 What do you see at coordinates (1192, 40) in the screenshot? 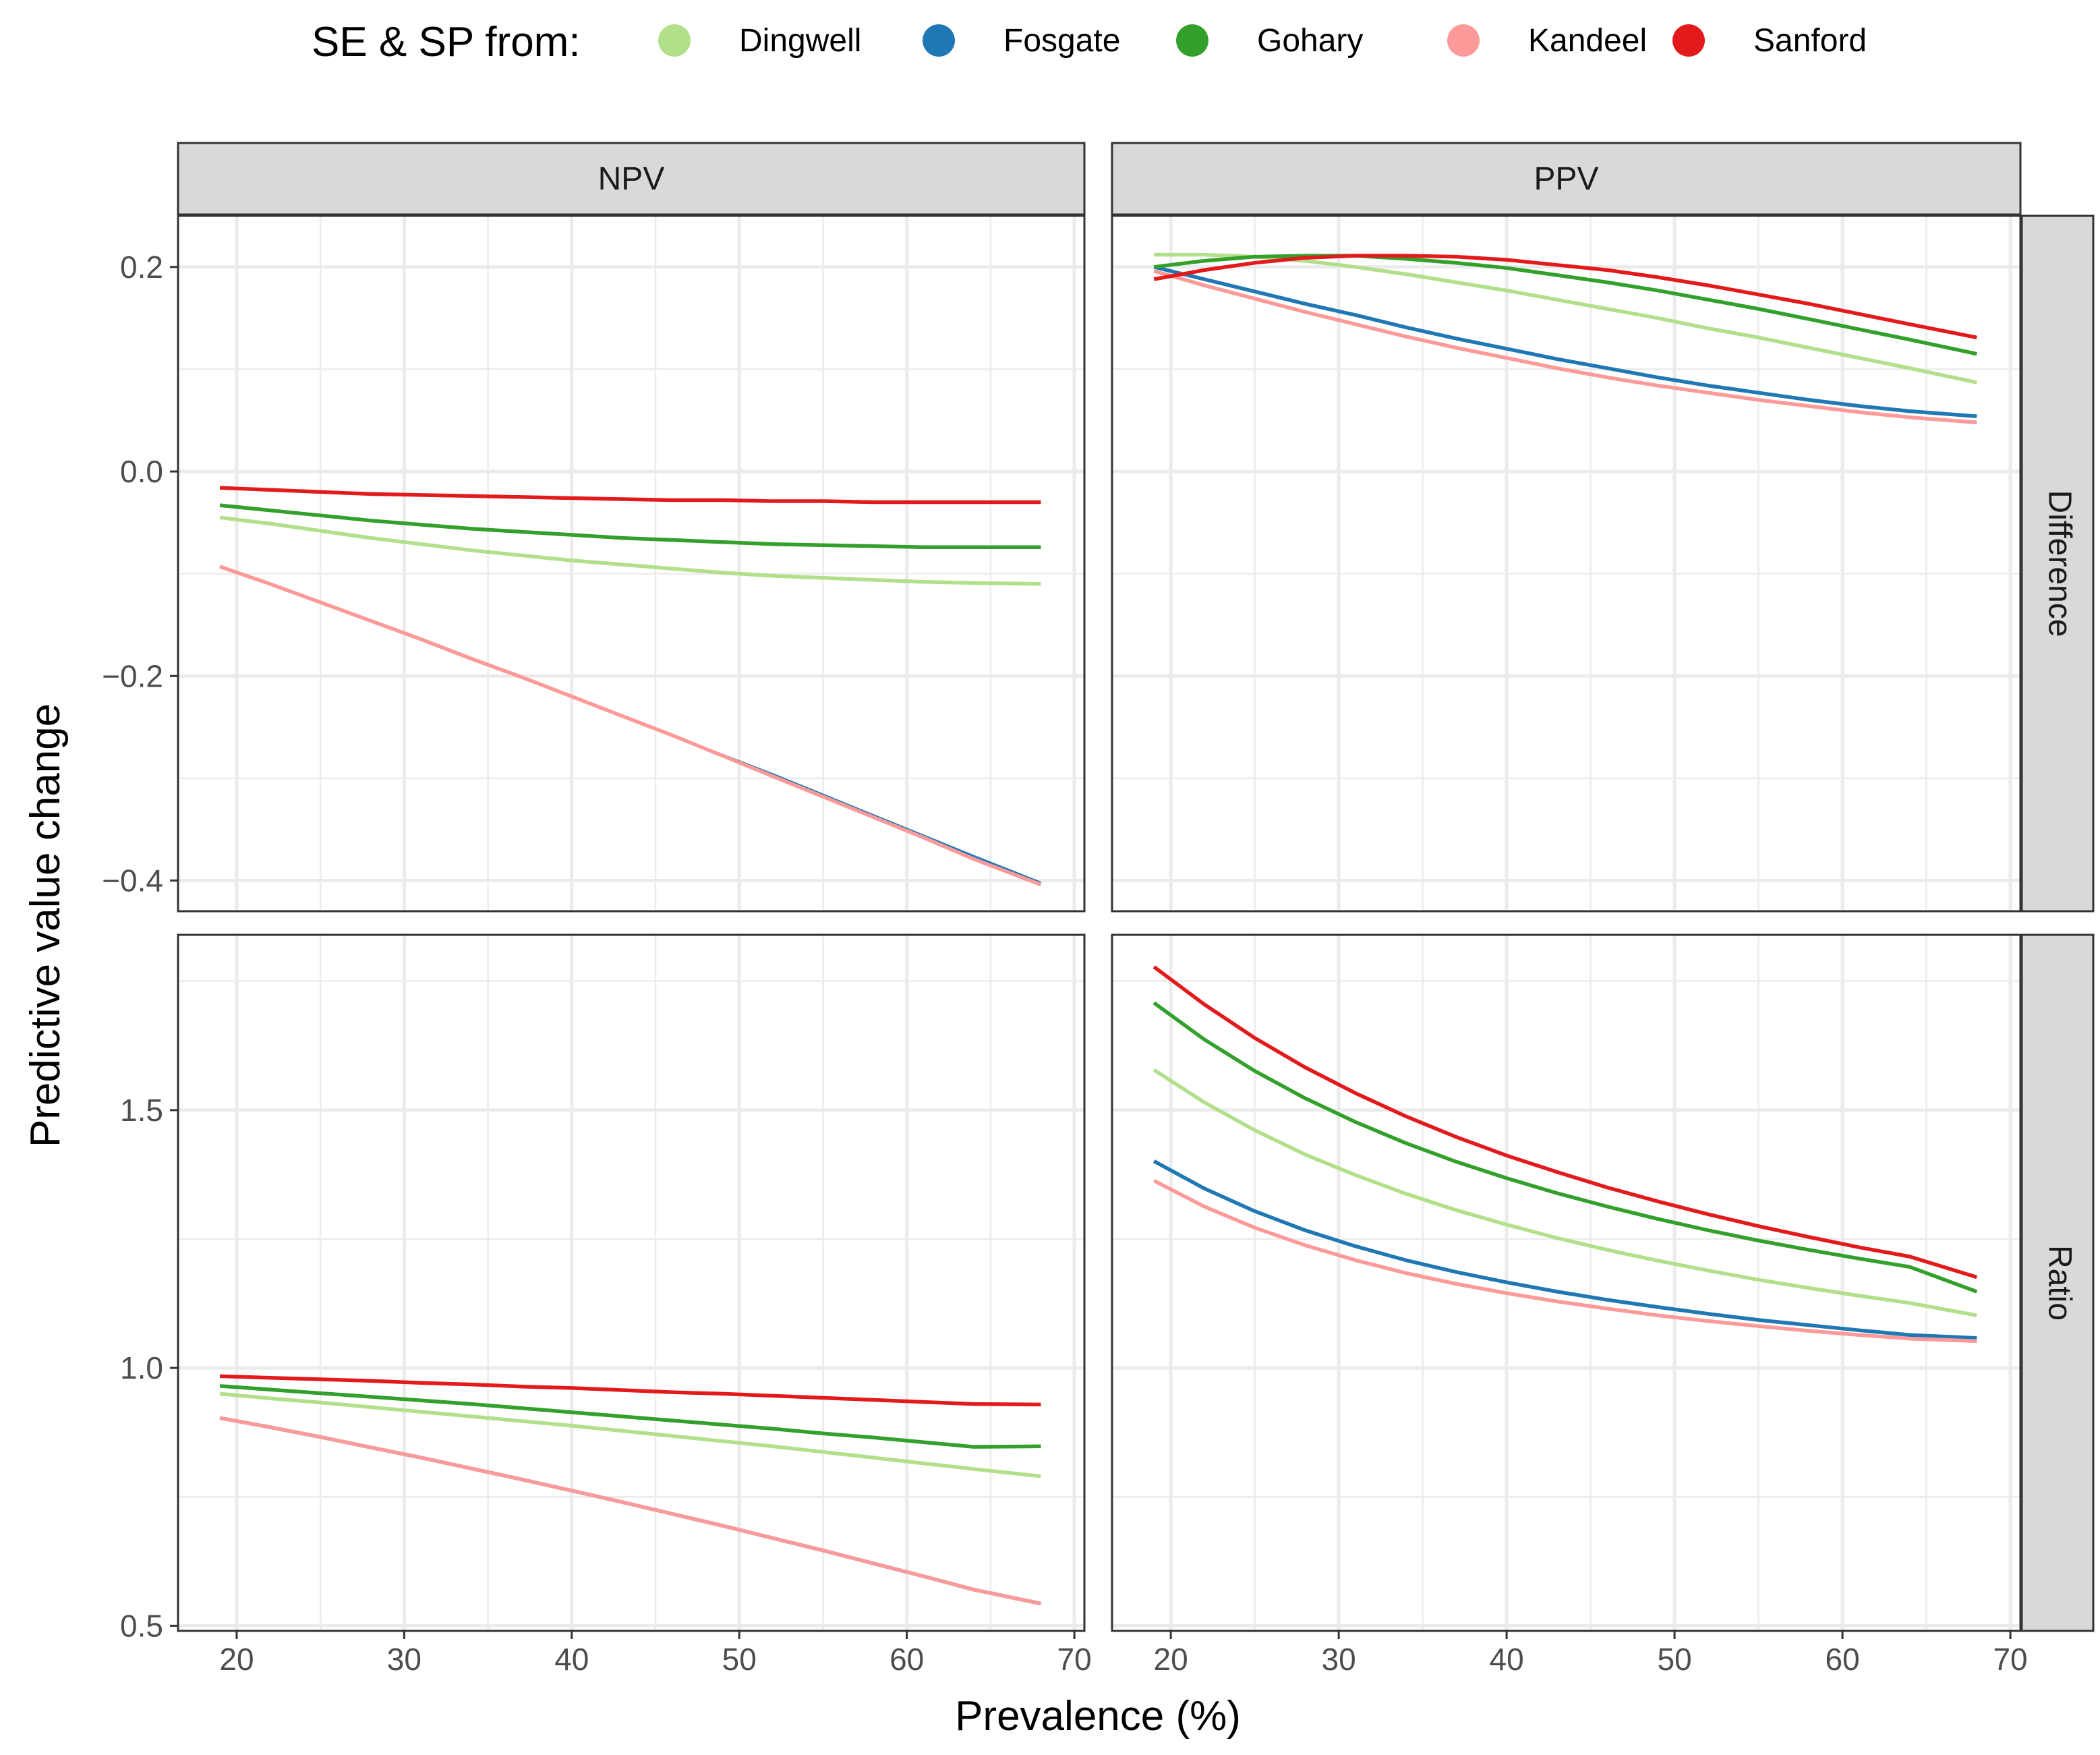
I see `legend-swatch-gohary` at bounding box center [1192, 40].